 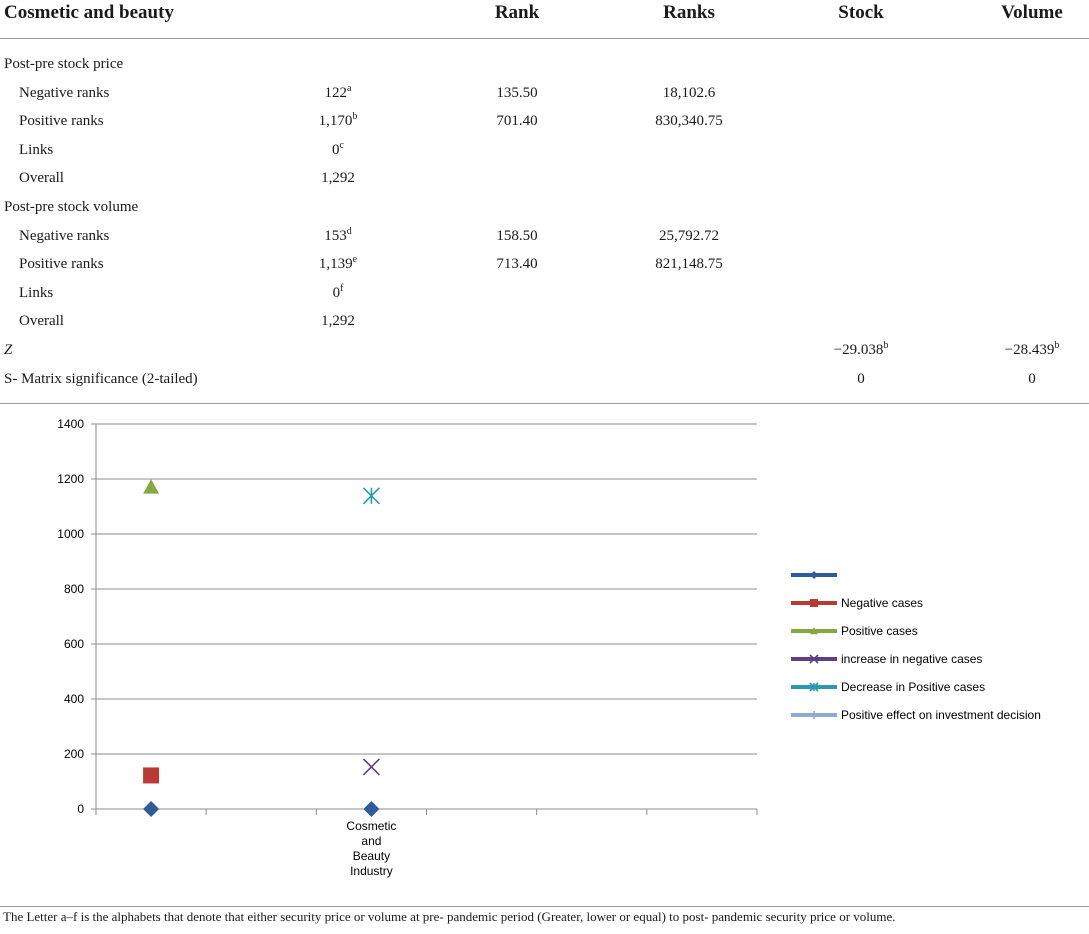 I want to click on cell-superscript: d, so click(x=349, y=231).